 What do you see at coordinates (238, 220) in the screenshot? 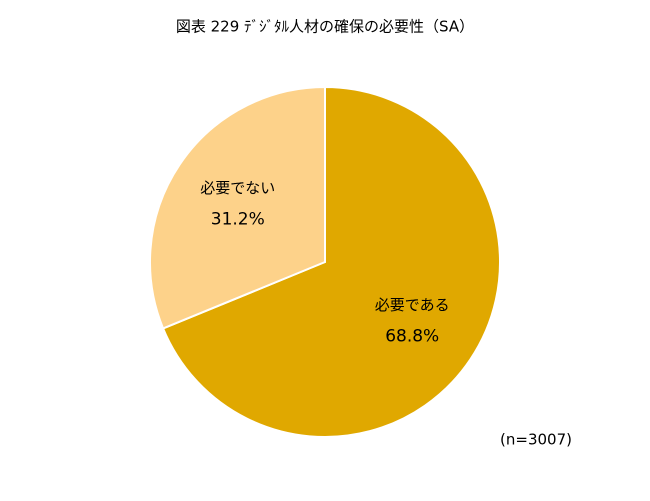
I see `value-label: 31.2%` at bounding box center [238, 220].